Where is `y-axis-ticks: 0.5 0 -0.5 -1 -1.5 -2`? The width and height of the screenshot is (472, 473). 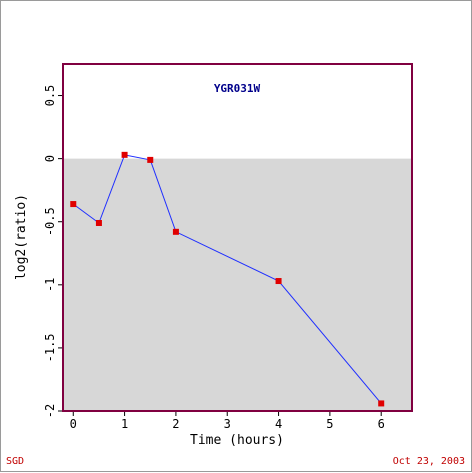
y-axis-ticks: 0.5 0 -0.5 -1 -1.5 -2 is located at coordinates (53, 251).